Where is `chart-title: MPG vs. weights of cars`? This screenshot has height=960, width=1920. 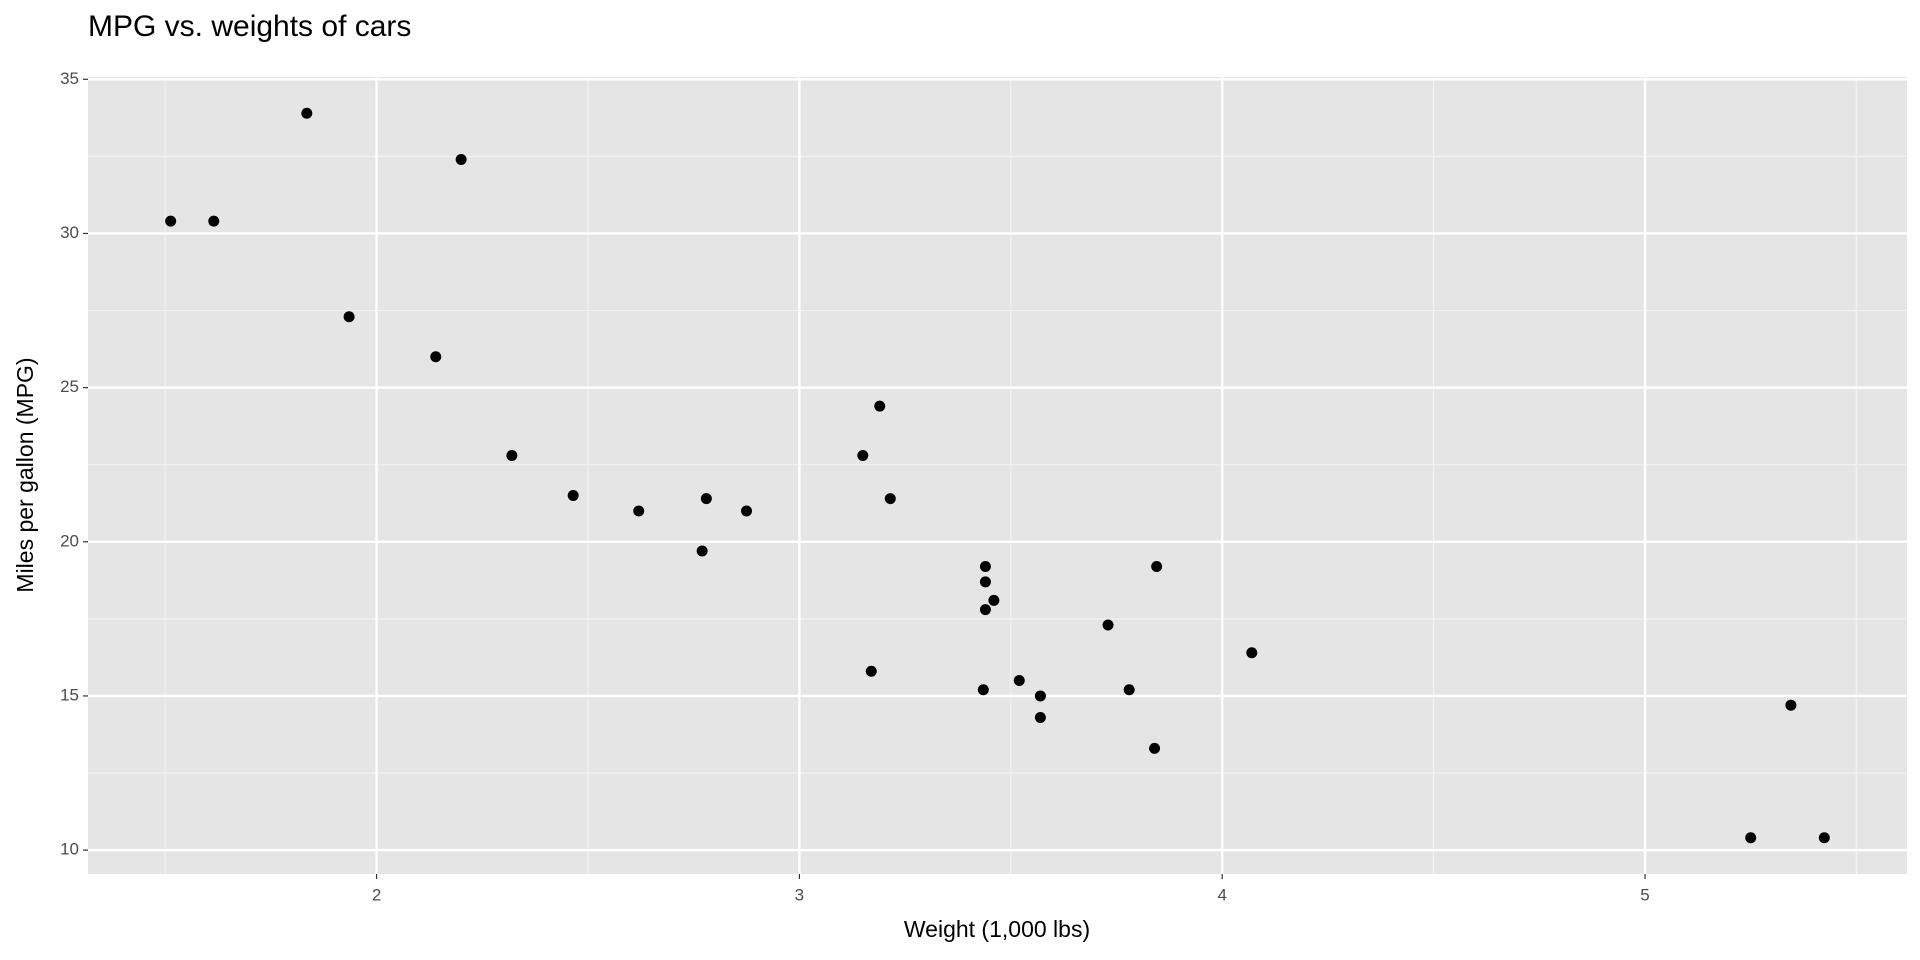
chart-title: MPG vs. weights of cars is located at coordinates (249, 26).